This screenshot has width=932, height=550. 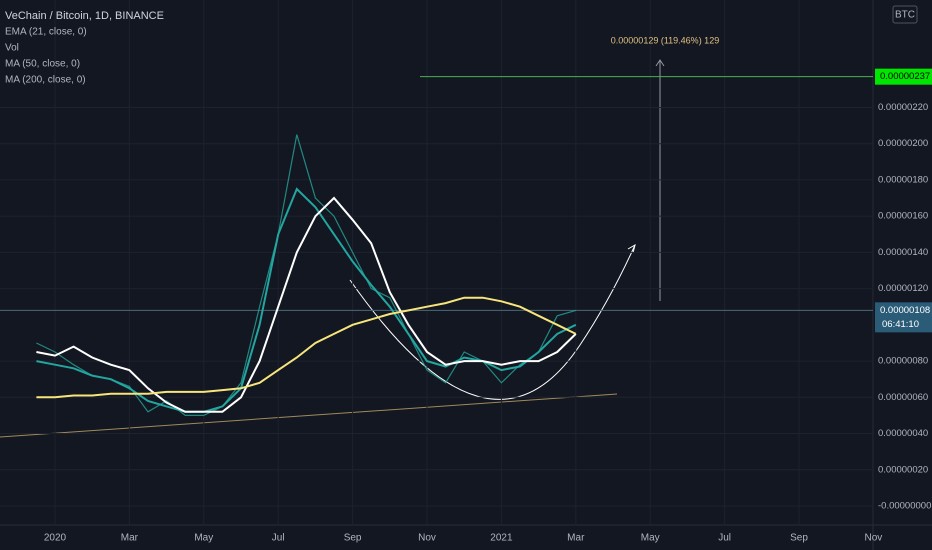 What do you see at coordinates (903, 107) in the screenshot?
I see `y-tick-label: 0.00000220` at bounding box center [903, 107].